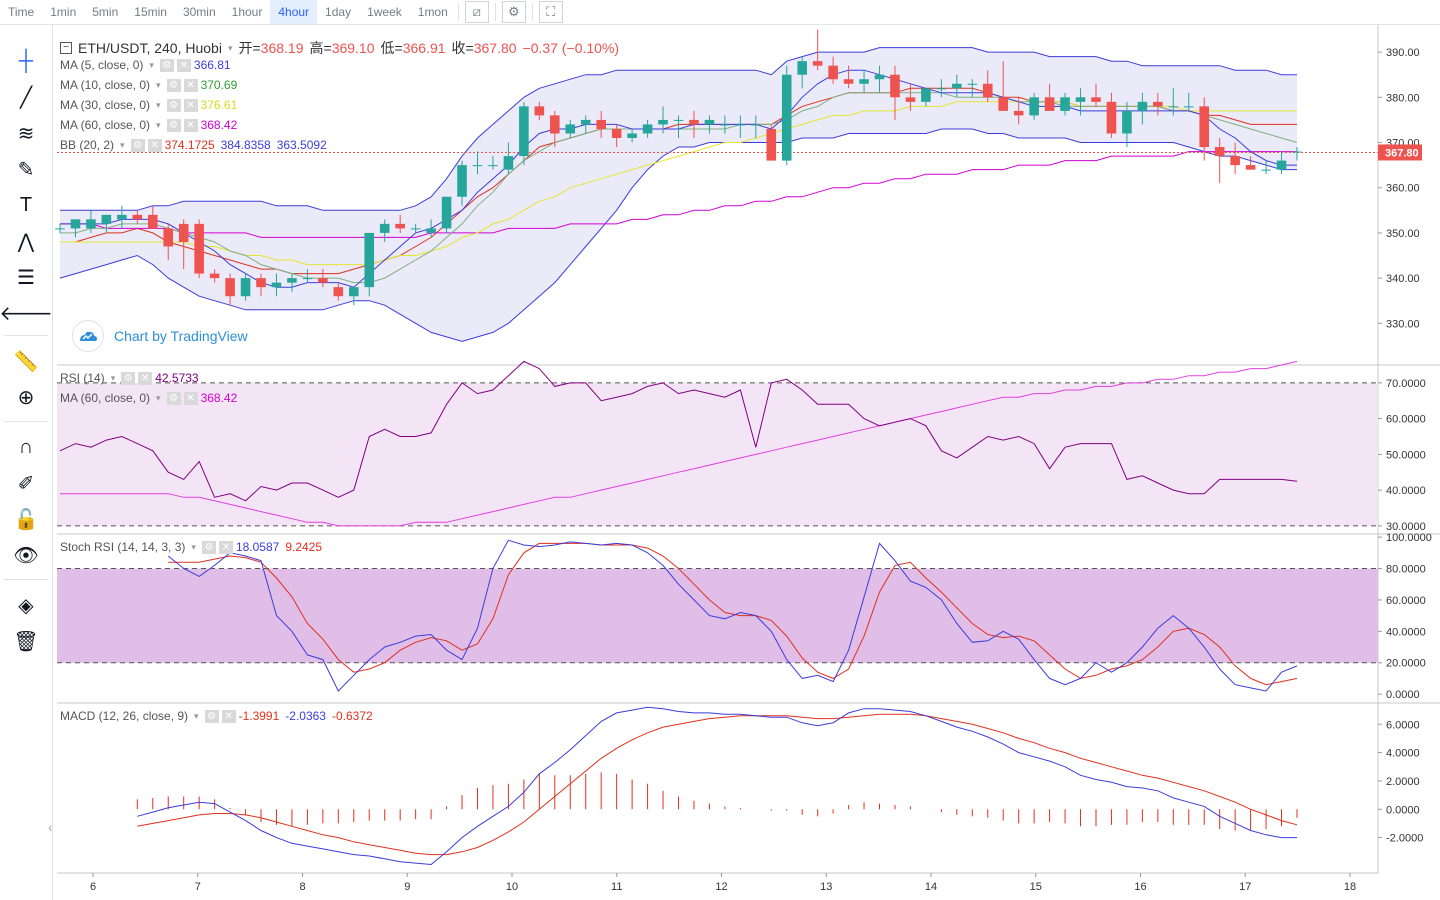 This screenshot has height=900, width=1440. Describe the element at coordinates (26, 204) in the screenshot. I see `text-icon: T` at that location.